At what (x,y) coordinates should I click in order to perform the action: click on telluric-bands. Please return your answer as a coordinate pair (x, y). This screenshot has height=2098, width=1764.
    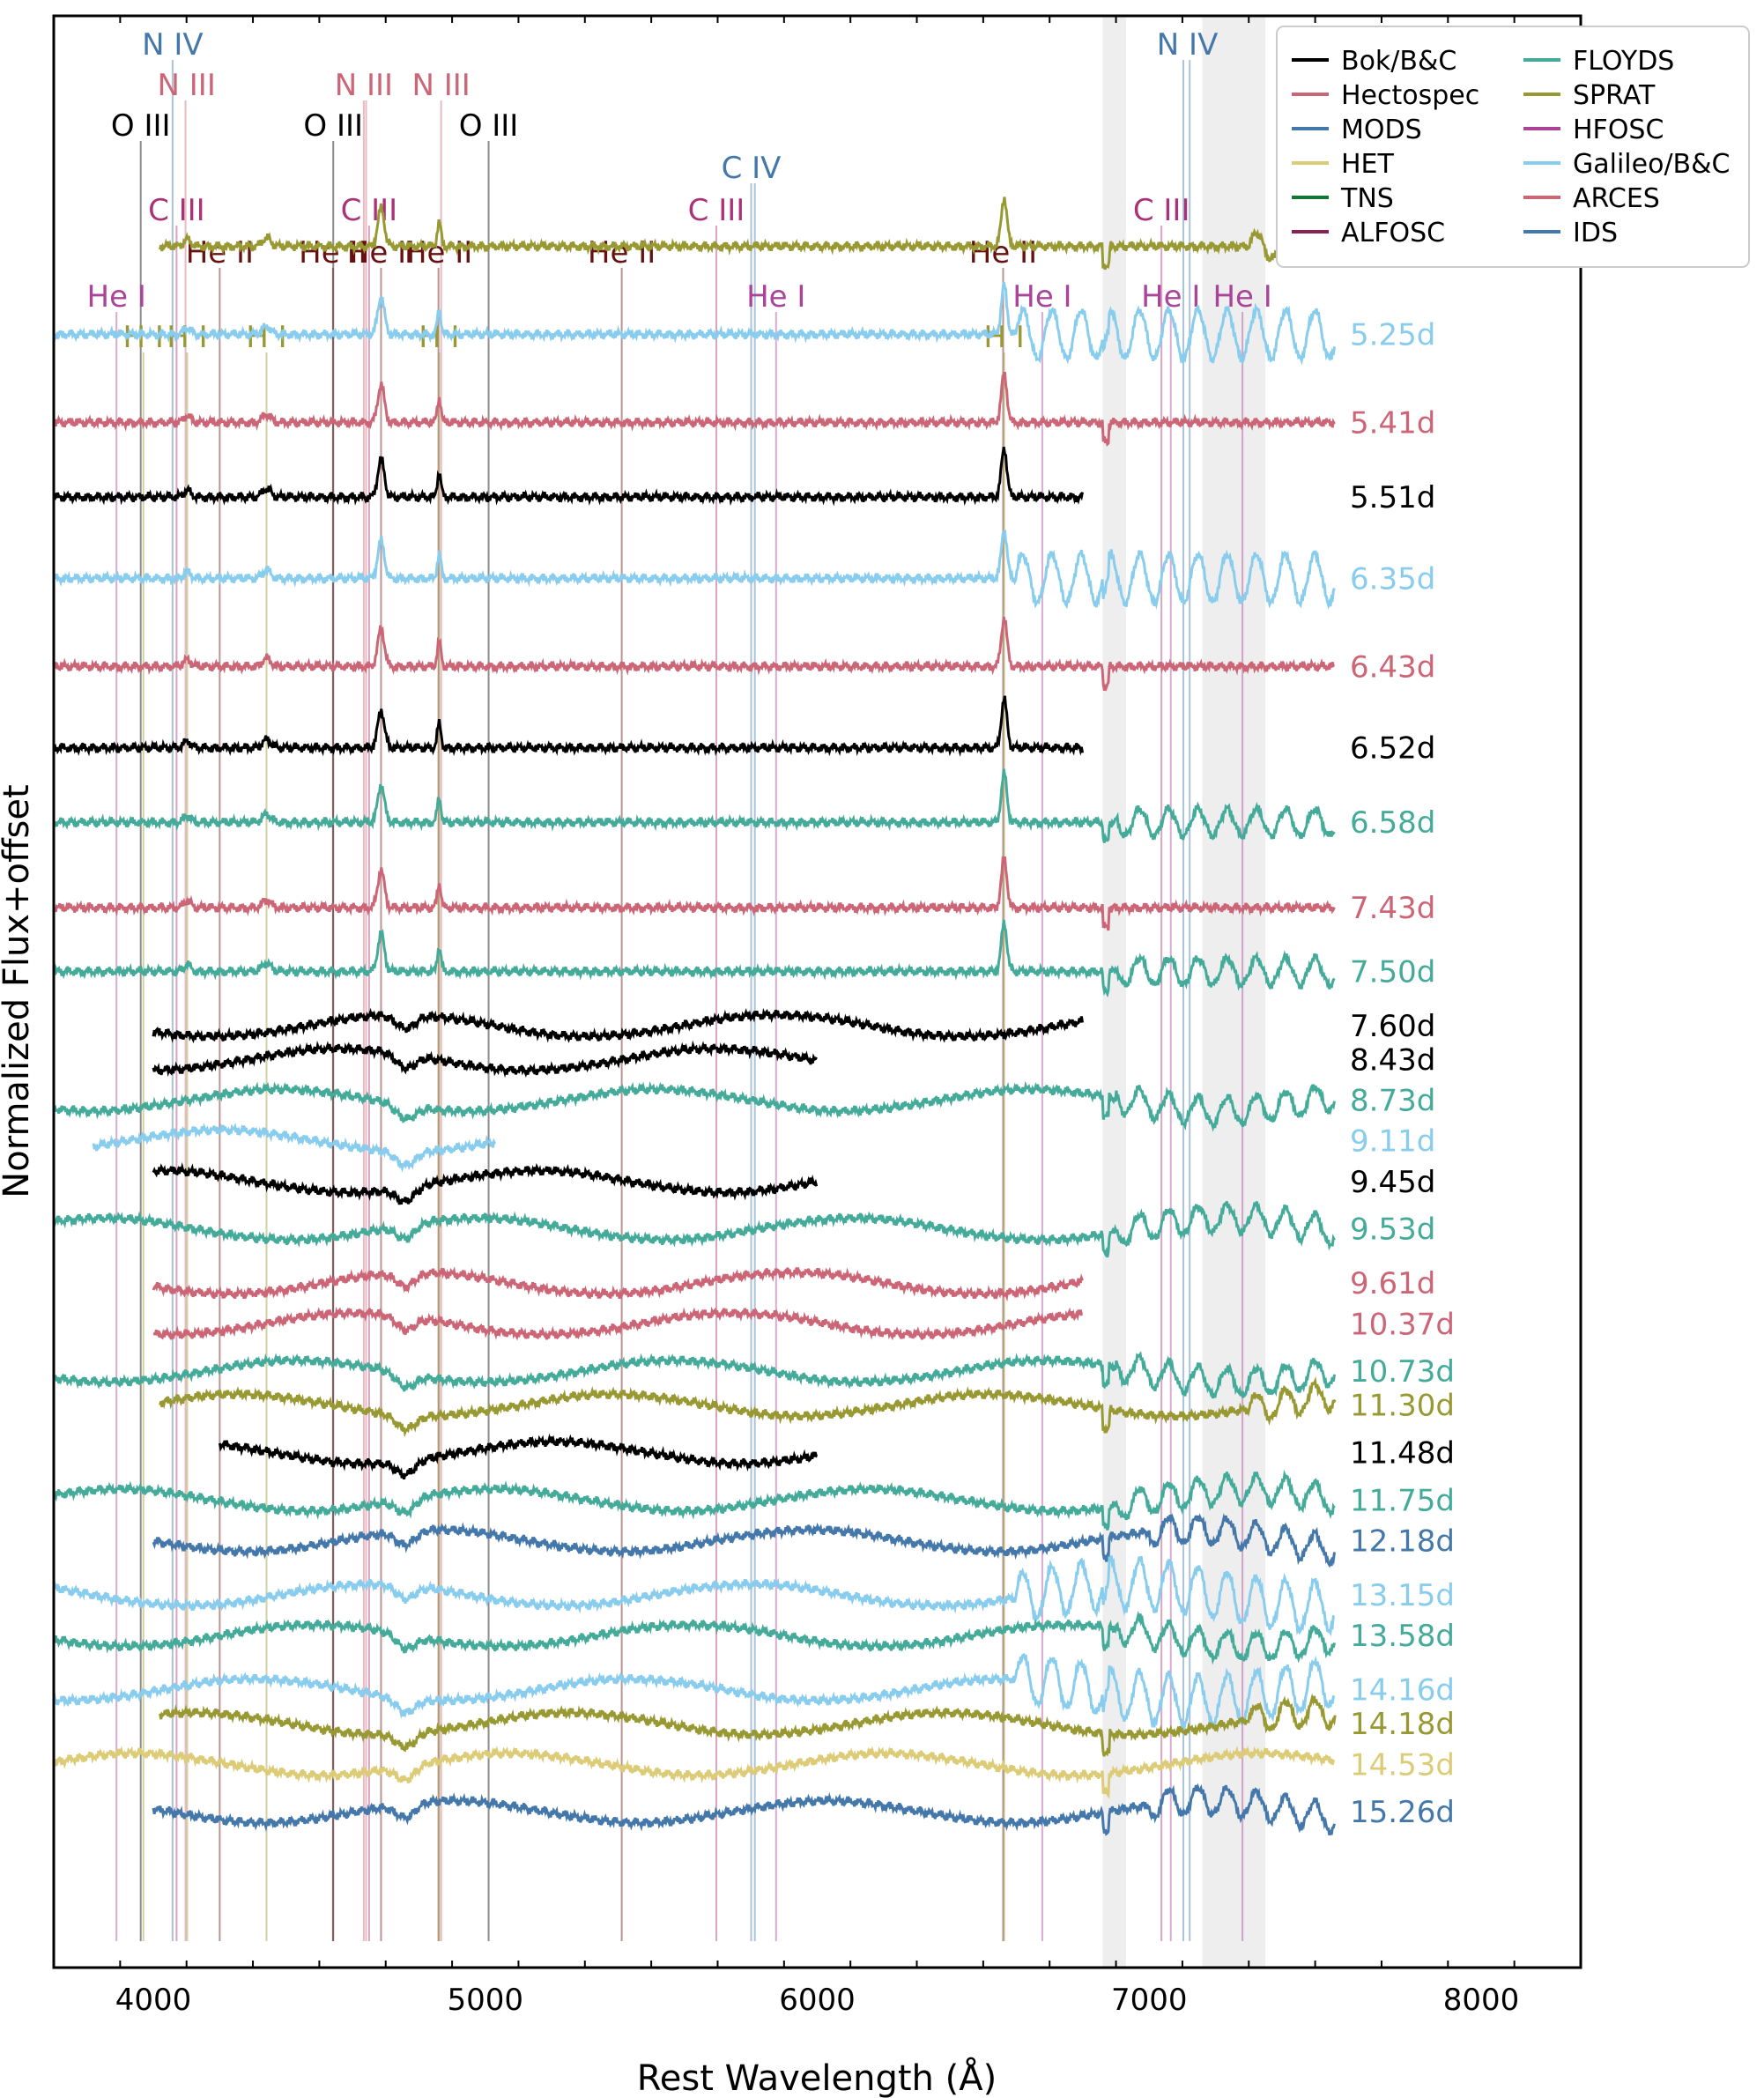
    Looking at the image, I should click on (1184, 992).